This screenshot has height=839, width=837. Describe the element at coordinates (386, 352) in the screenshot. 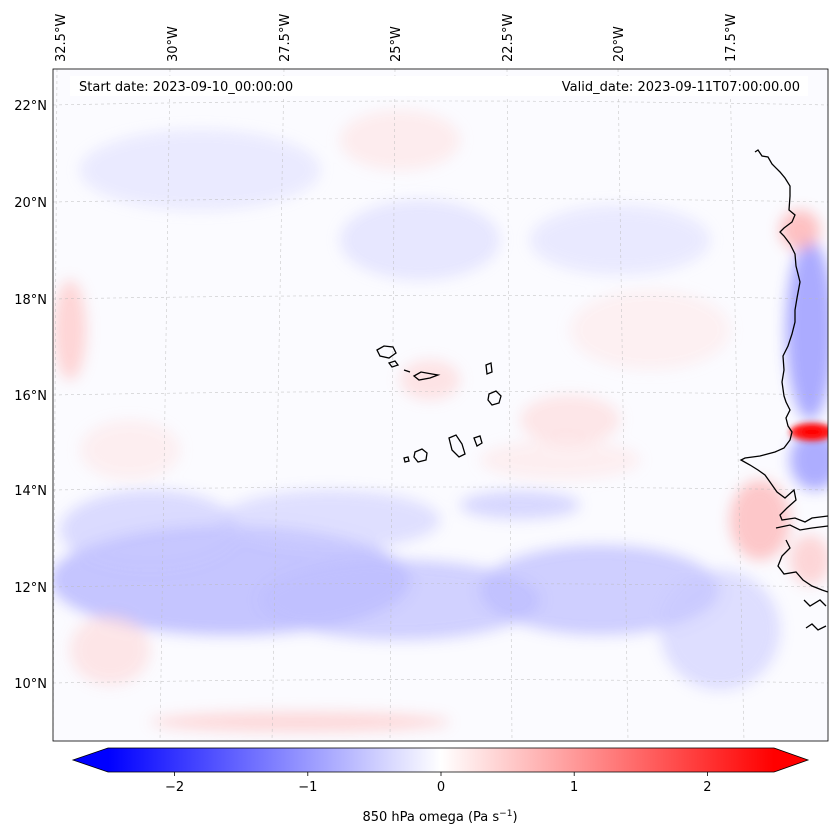

I see `island-santo-antao` at that location.